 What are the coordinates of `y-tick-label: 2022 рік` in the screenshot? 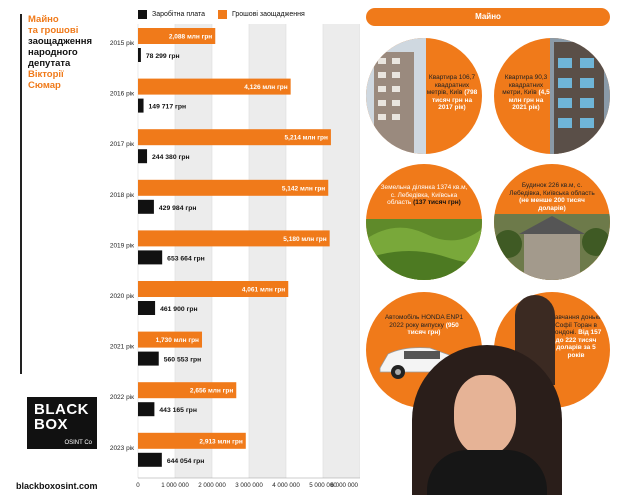 It's located at (122, 397).